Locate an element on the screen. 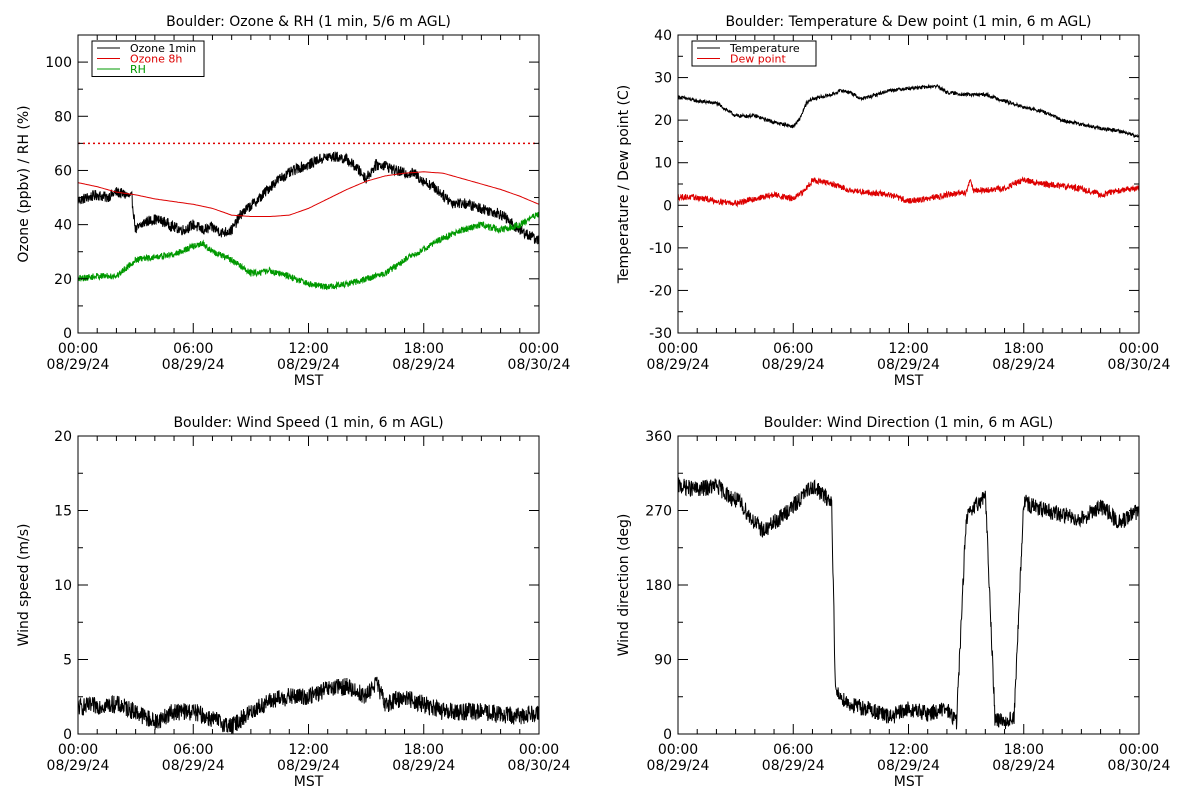  series-line-rh is located at coordinates (308, 250).